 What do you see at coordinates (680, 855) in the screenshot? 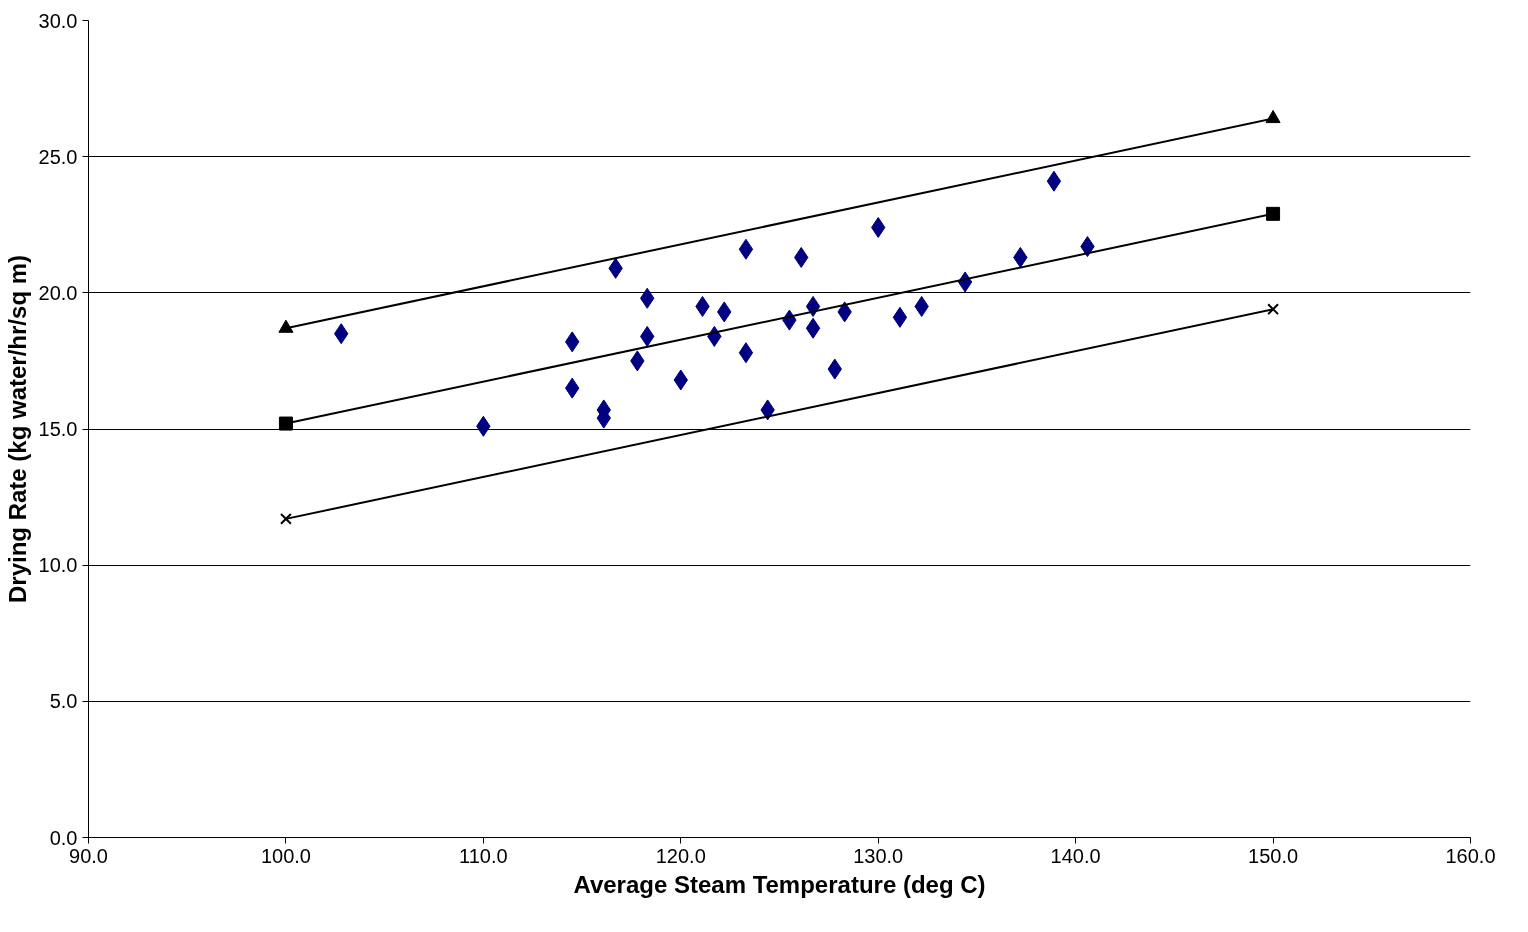
I see `x-tick-label: 120.0` at bounding box center [680, 855].